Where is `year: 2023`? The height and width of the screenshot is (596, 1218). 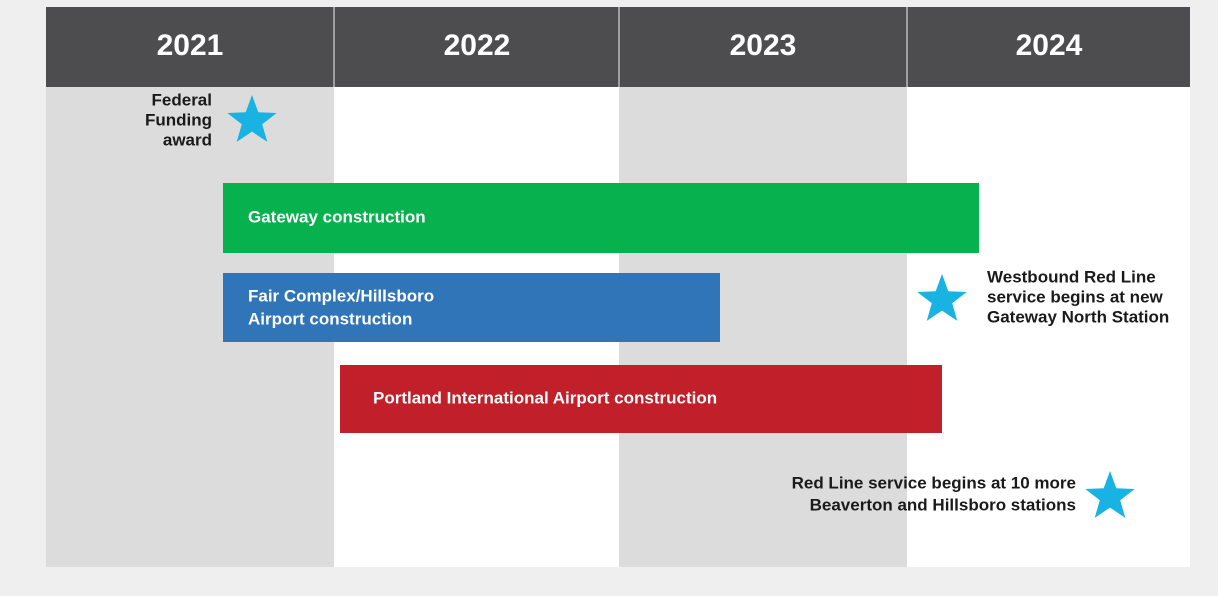 year: 2023 is located at coordinates (763, 45).